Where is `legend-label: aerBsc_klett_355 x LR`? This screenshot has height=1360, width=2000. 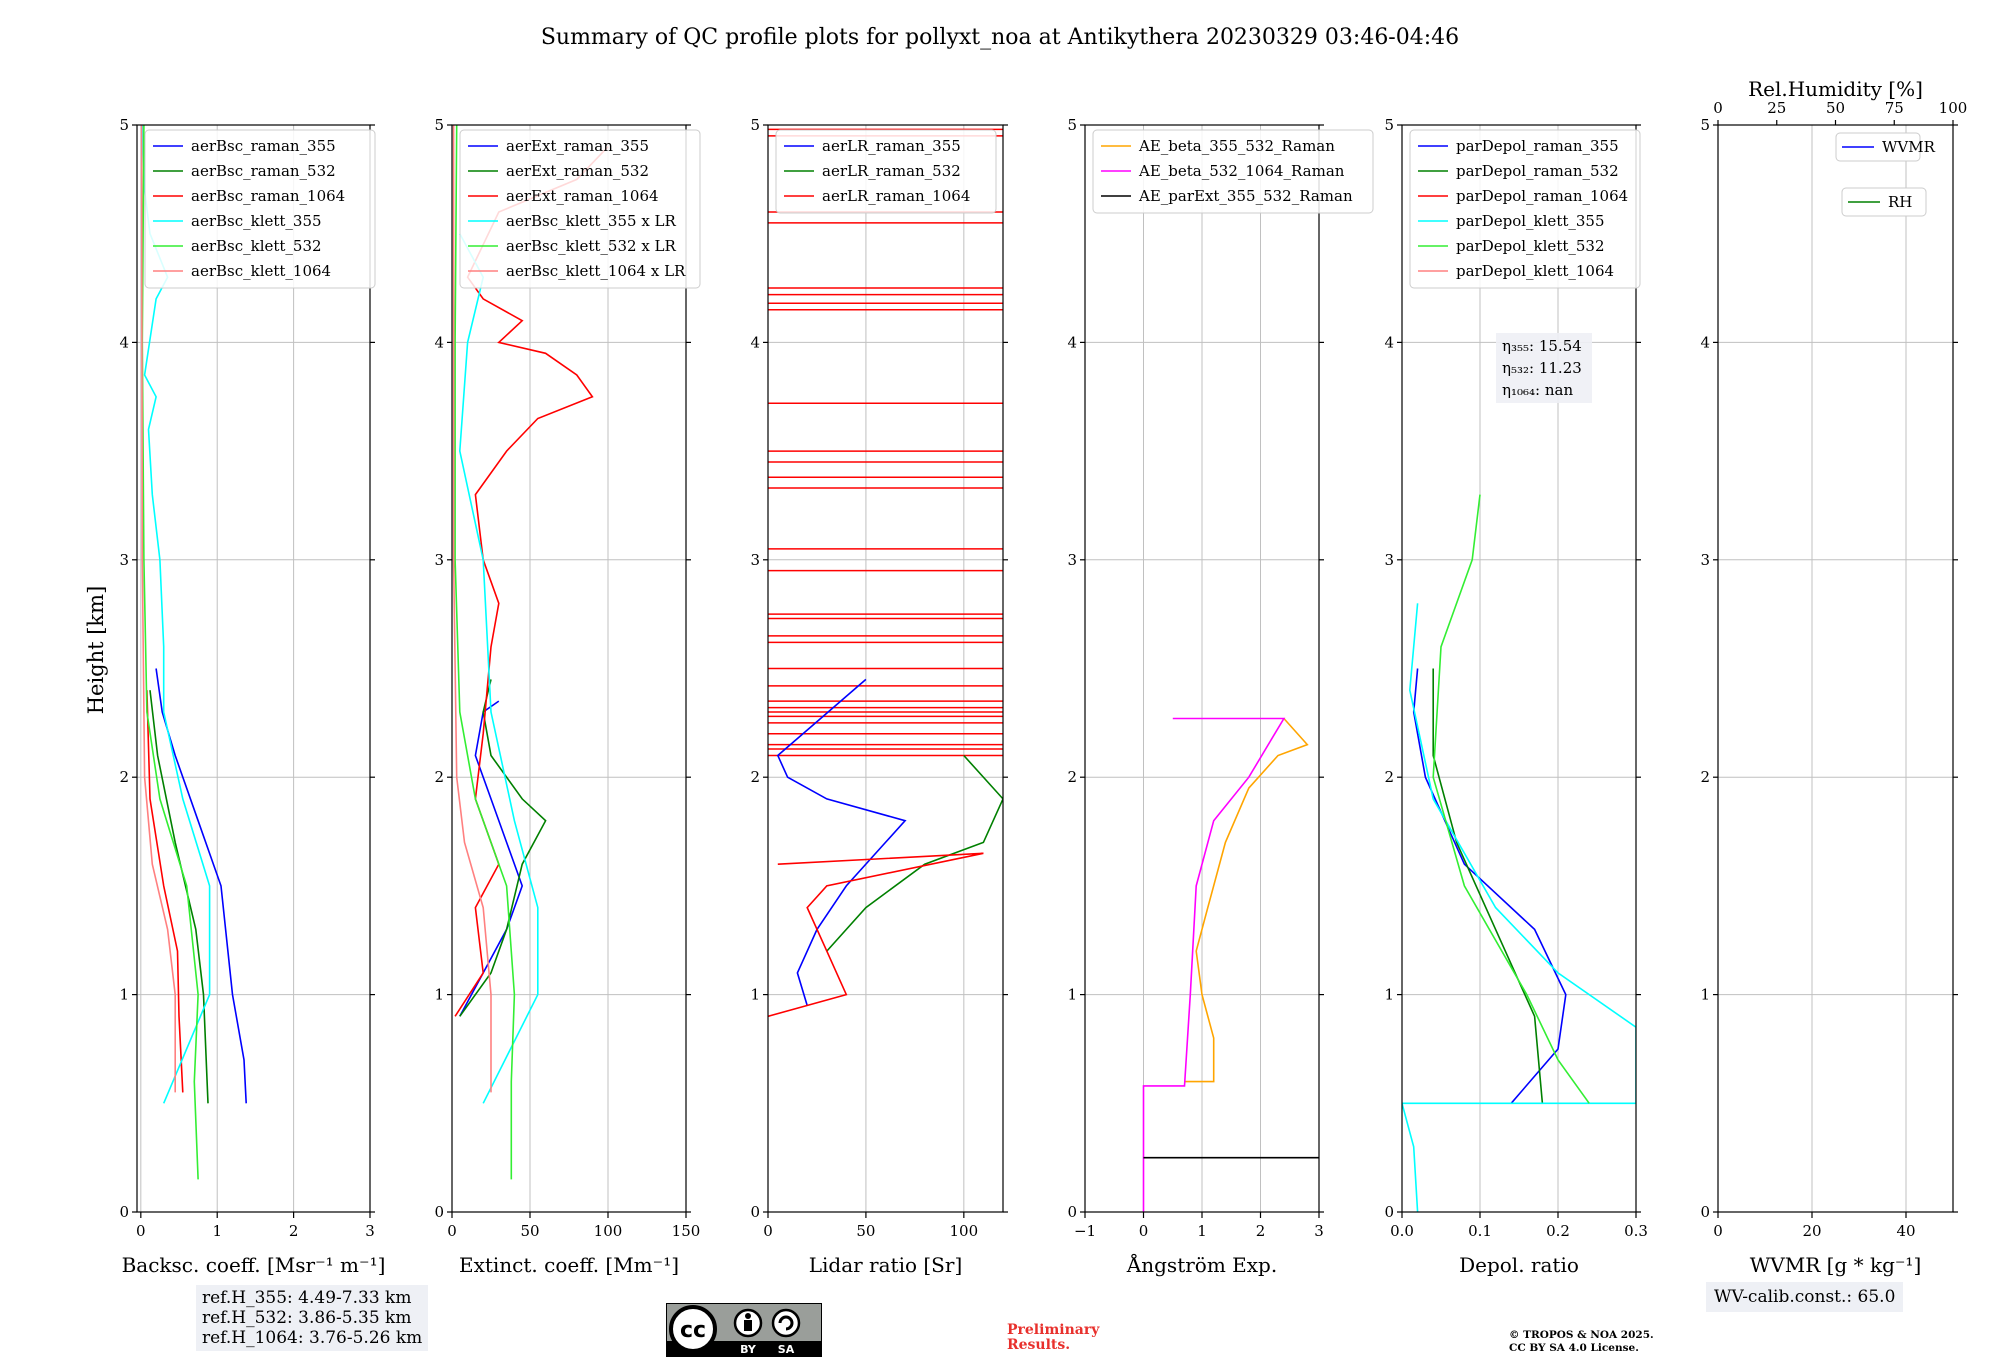 legend-label: aerBsc_klett_355 x LR is located at coordinates (591, 221).